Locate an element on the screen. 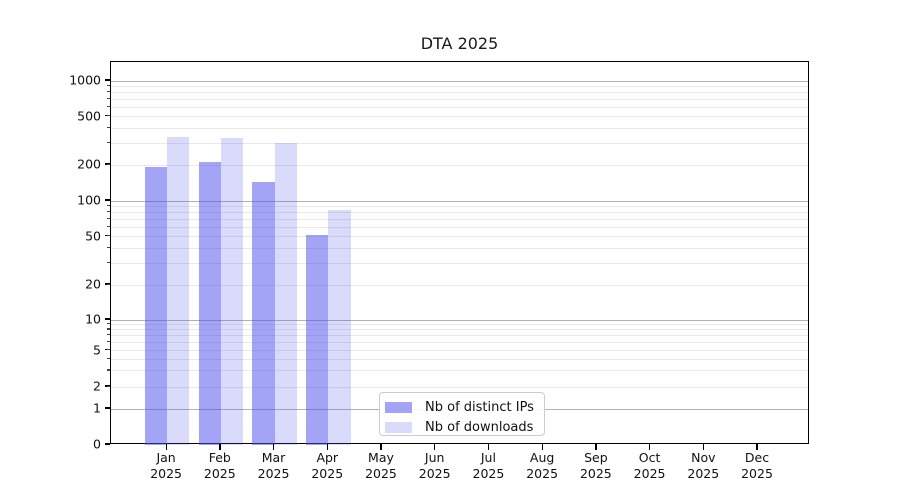  chart-title: DTA 2025 is located at coordinates (459, 43).